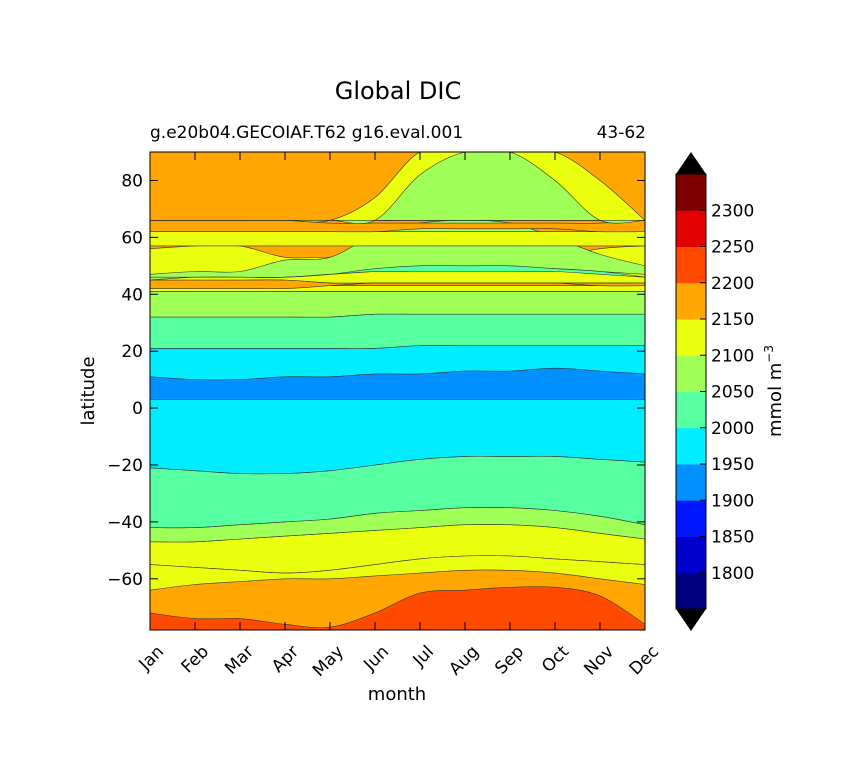 This screenshot has width=866, height=783. What do you see at coordinates (775, 400) in the screenshot?
I see `colorbar-label-text: mmol m` at bounding box center [775, 400].